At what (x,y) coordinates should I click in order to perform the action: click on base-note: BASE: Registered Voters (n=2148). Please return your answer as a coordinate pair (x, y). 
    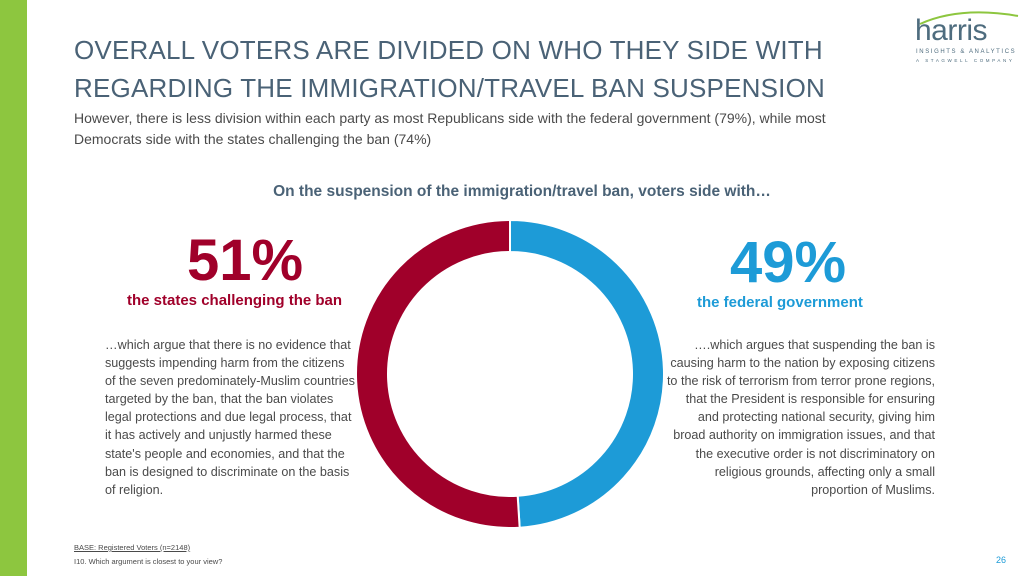
    Looking at the image, I should click on (132, 547).